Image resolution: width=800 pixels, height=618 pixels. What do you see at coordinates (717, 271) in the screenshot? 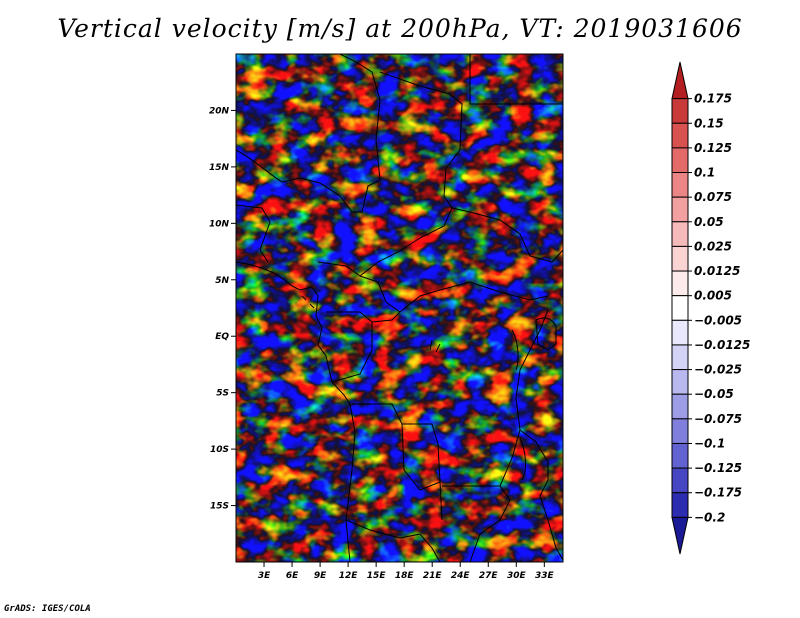
I see `colorbar-label: 0.0125` at bounding box center [717, 271].